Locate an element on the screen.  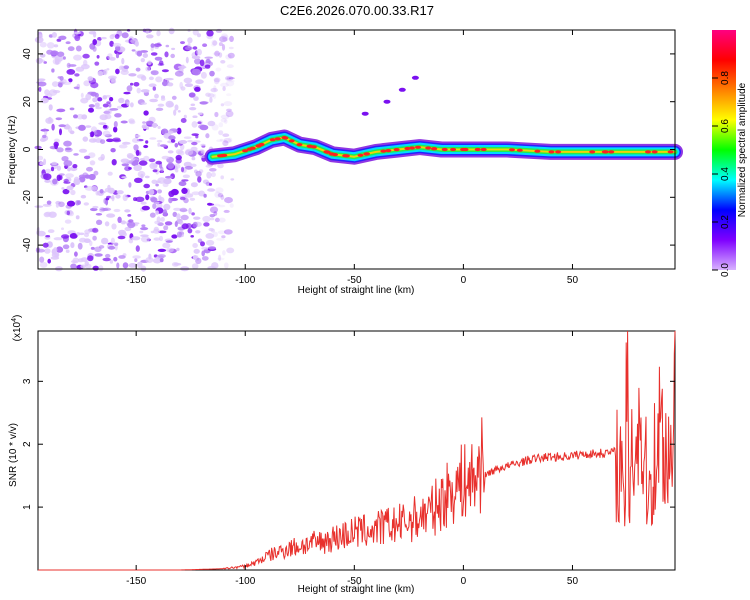
chirp-blob is located at coordinates (365, 113).